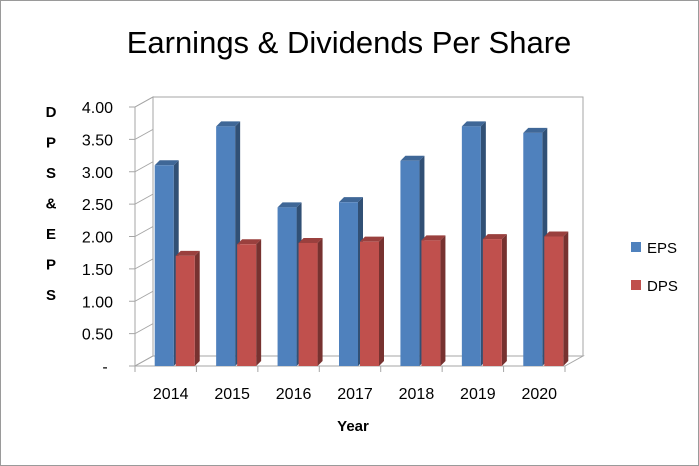 The image size is (699, 466). What do you see at coordinates (353, 426) in the screenshot?
I see `x-axis-title: Year` at bounding box center [353, 426].